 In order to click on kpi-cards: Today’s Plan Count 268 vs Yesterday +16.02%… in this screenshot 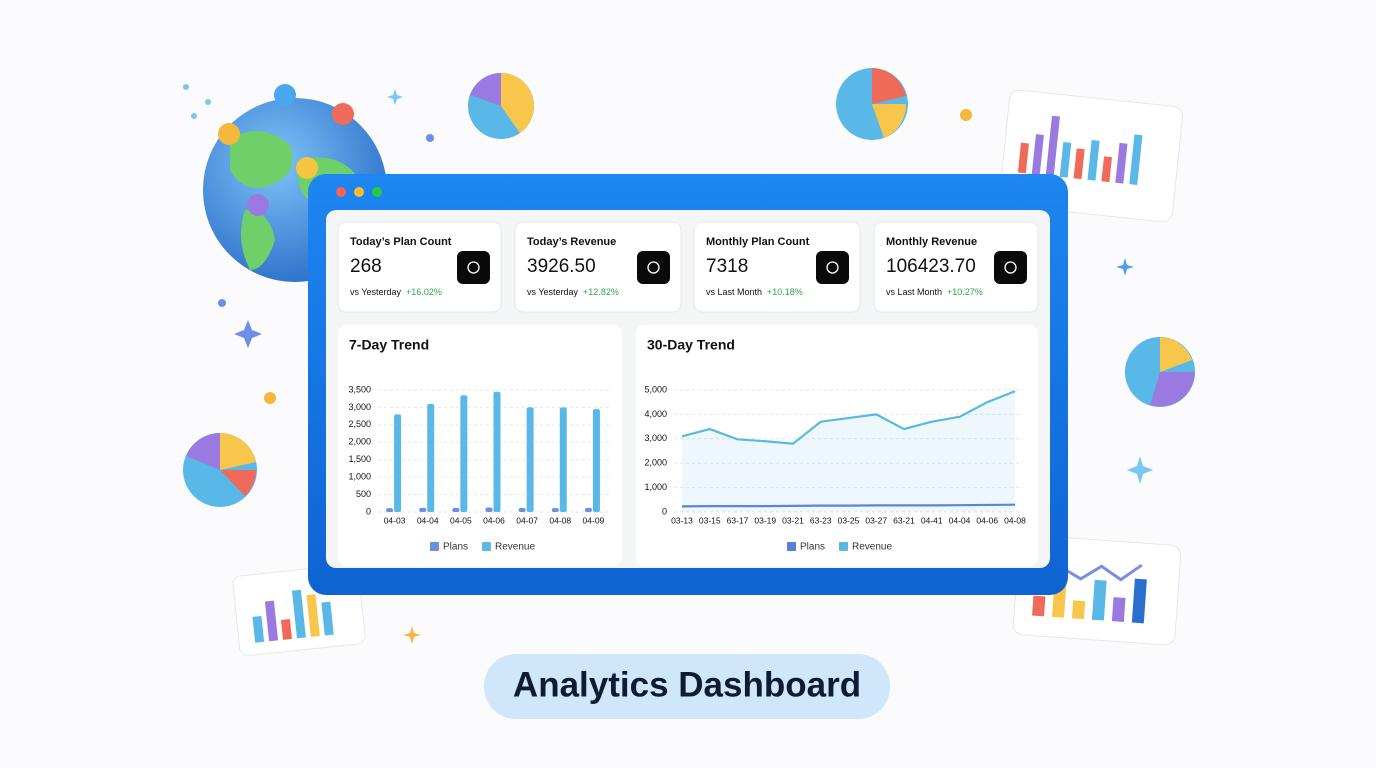, I will do `click(688, 267)`.